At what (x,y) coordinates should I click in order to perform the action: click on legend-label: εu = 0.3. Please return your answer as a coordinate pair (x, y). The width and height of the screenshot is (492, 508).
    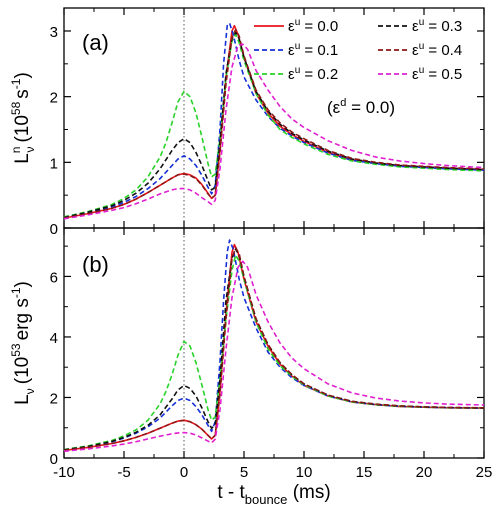
    Looking at the image, I should click on (437, 26).